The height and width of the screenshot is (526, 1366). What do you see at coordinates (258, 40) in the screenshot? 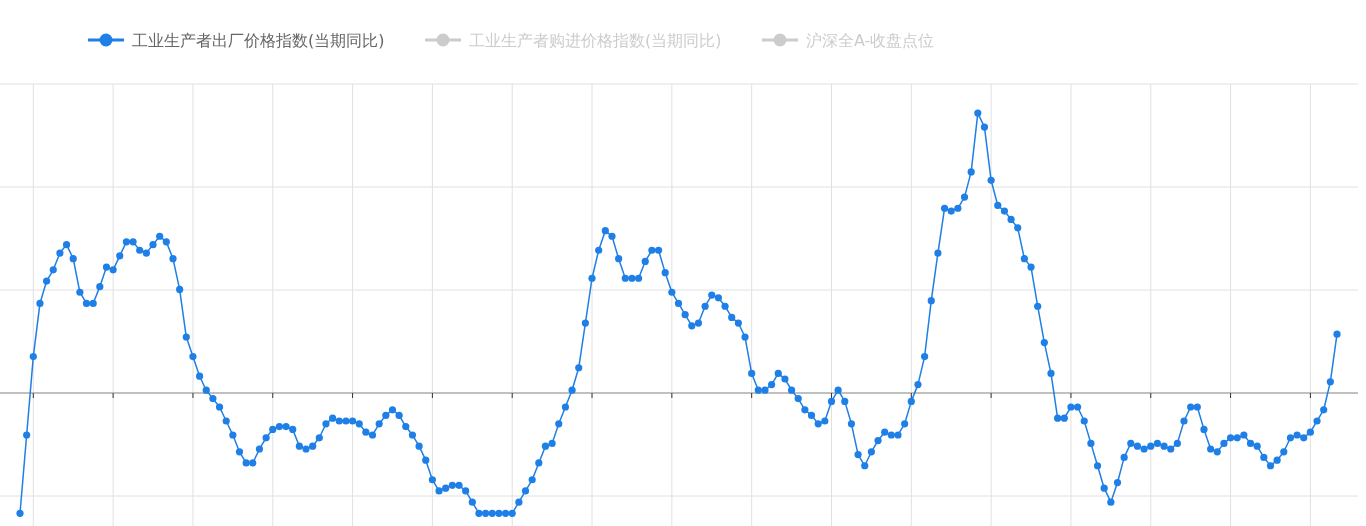
I see `legend-label: 工业生产者出厂价格指数(当期同比)` at bounding box center [258, 40].